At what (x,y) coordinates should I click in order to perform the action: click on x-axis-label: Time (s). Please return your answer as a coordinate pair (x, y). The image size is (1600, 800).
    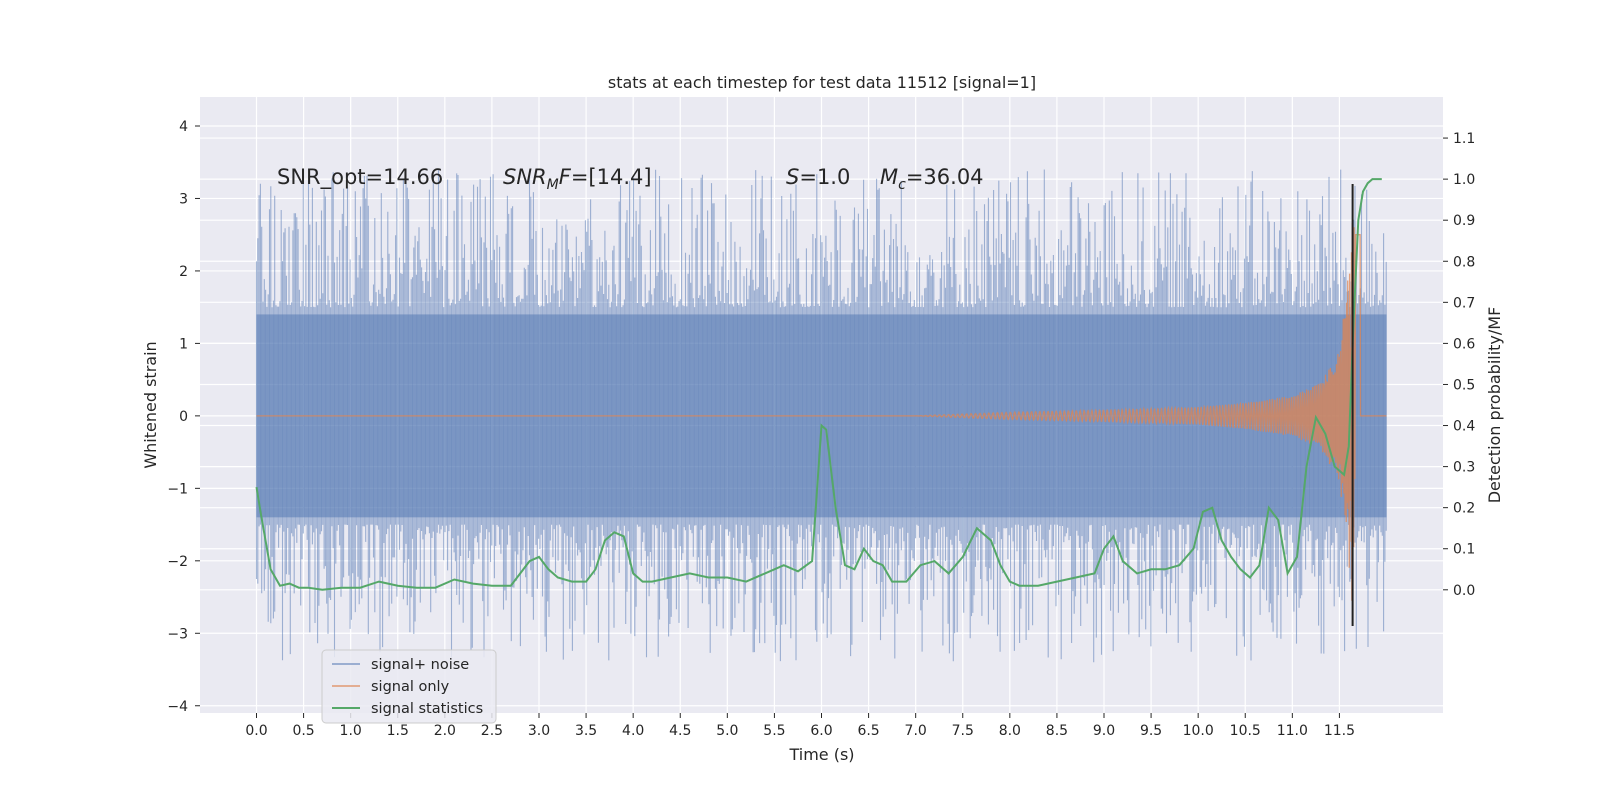
    Looking at the image, I should click on (821, 754).